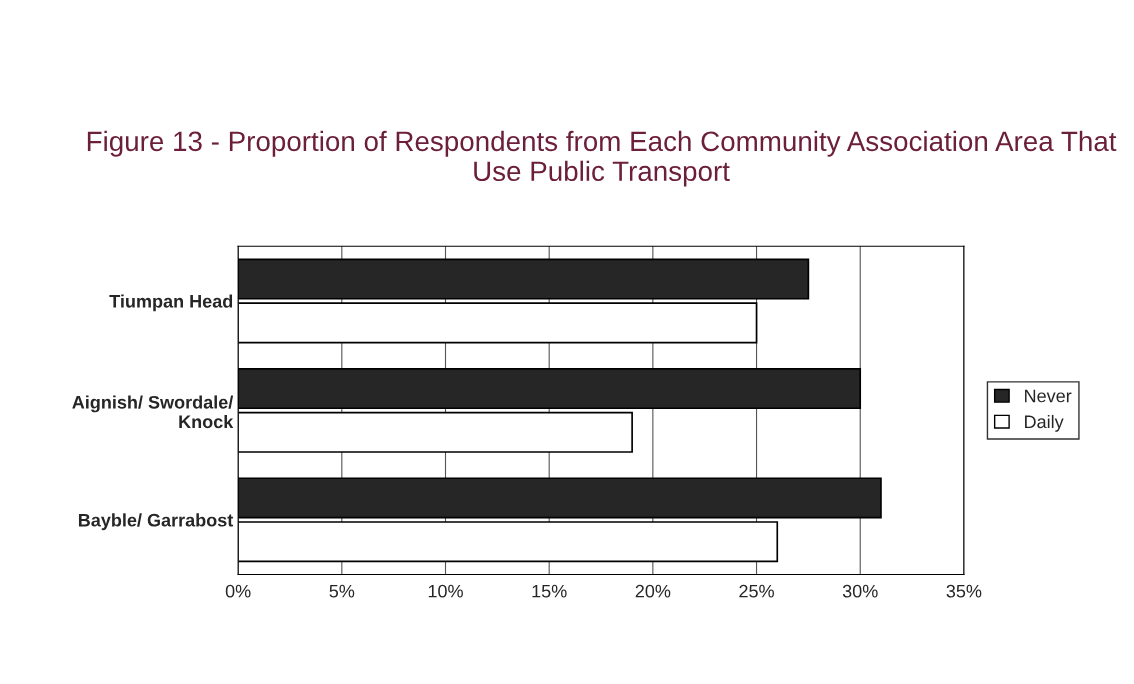 The image size is (1134, 684). What do you see at coordinates (1048, 396) in the screenshot?
I see `legend-label: Never` at bounding box center [1048, 396].